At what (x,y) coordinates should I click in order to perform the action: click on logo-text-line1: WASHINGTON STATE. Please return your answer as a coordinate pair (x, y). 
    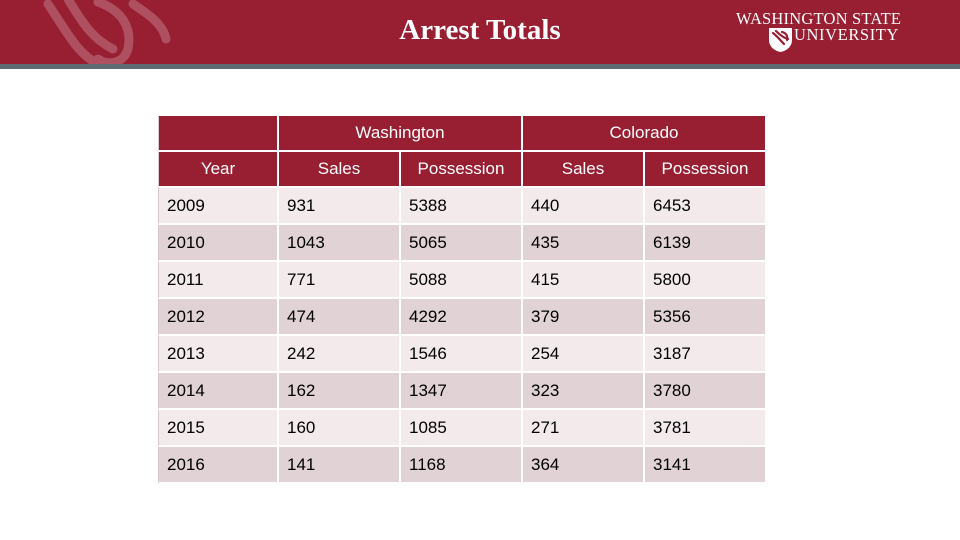
    Looking at the image, I should click on (819, 18).